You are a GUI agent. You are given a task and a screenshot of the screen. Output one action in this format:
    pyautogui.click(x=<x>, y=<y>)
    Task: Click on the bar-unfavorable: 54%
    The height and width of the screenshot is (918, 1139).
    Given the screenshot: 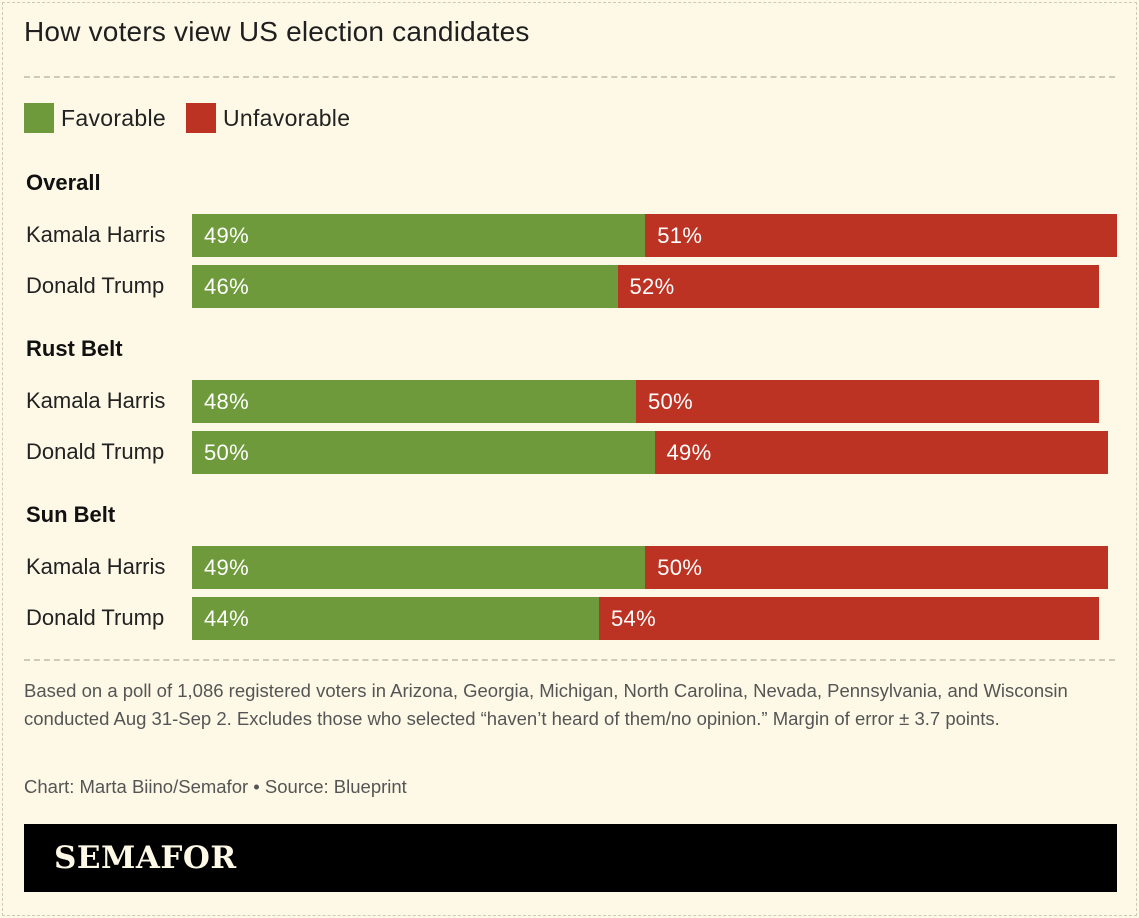 What is the action you would take?
    pyautogui.click(x=849, y=618)
    